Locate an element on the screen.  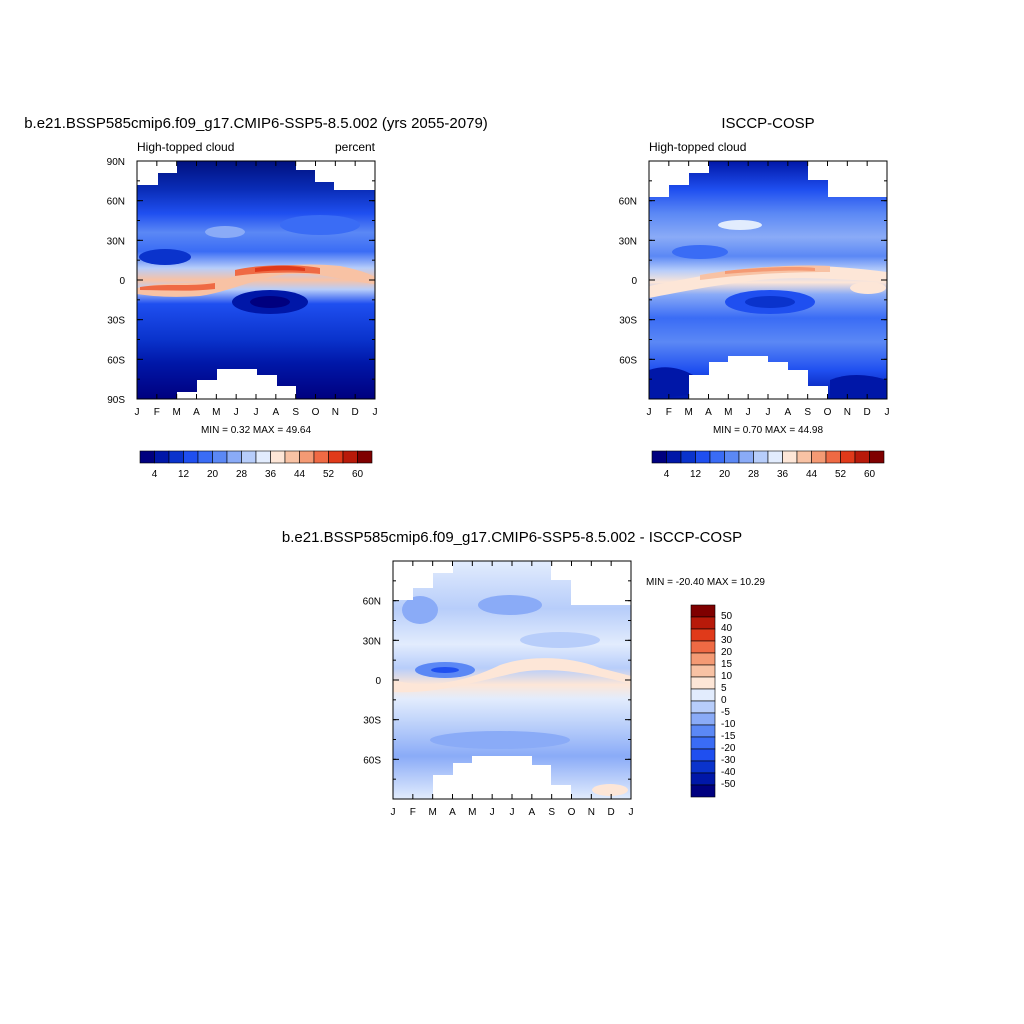
colorbar-label: -5 is located at coordinates (725, 712).